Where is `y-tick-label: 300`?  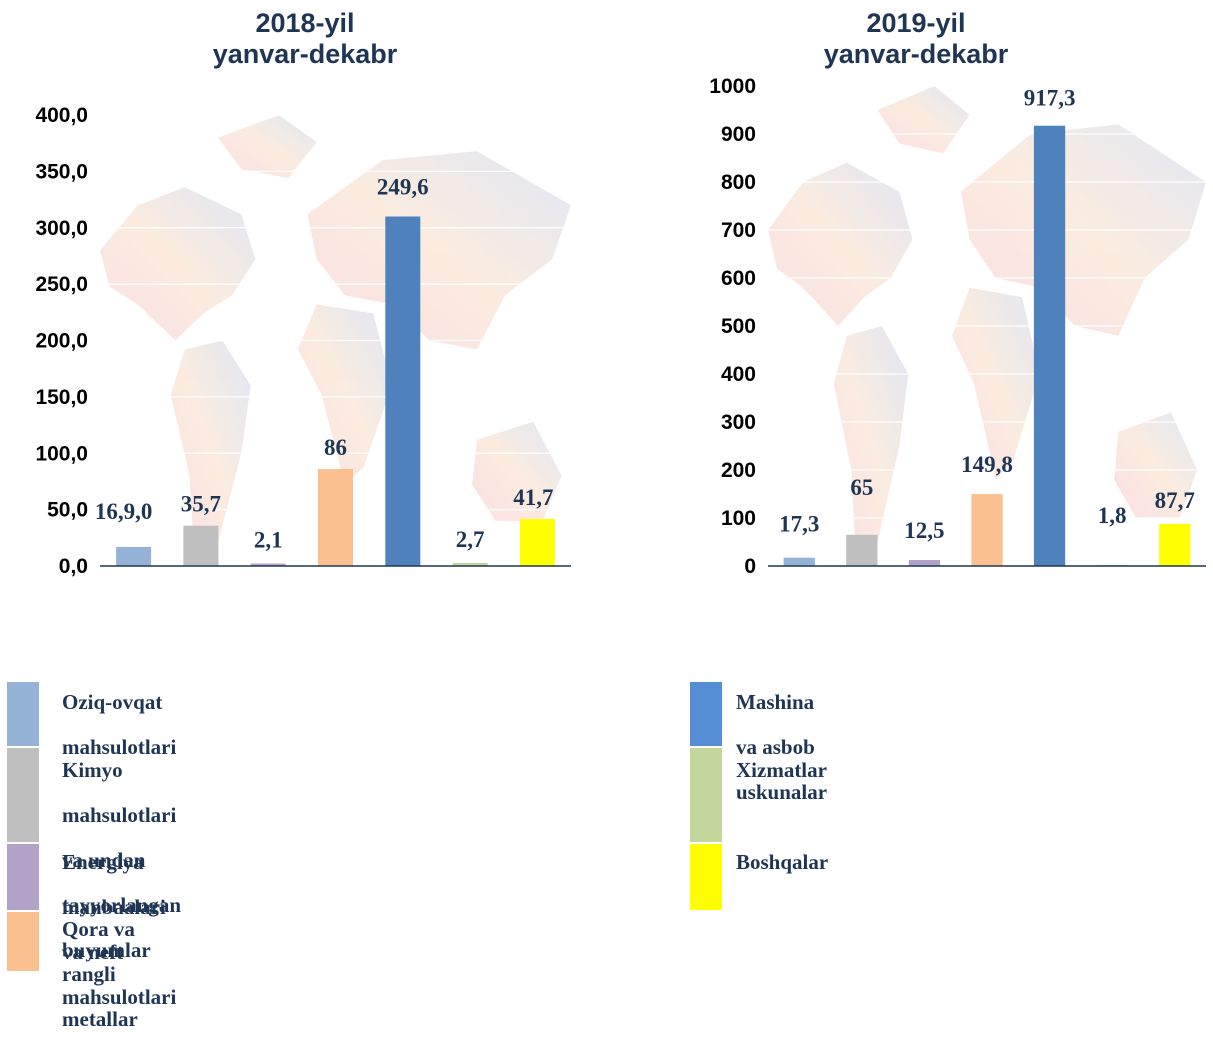
y-tick-label: 300 is located at coordinates (738, 422).